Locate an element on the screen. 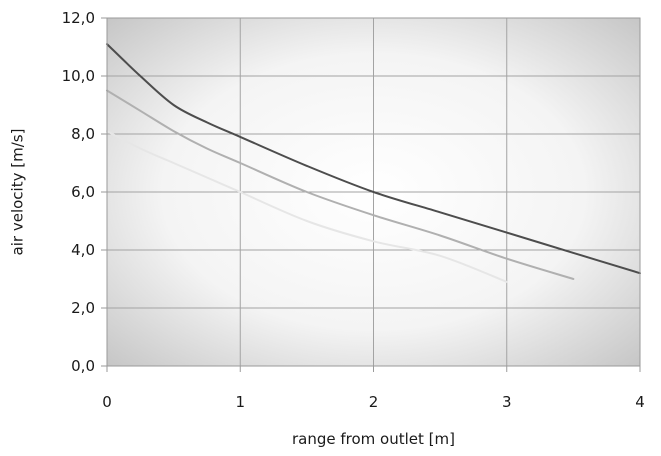 This screenshot has height=456, width=661. x-tick-label: 1 is located at coordinates (240, 402).